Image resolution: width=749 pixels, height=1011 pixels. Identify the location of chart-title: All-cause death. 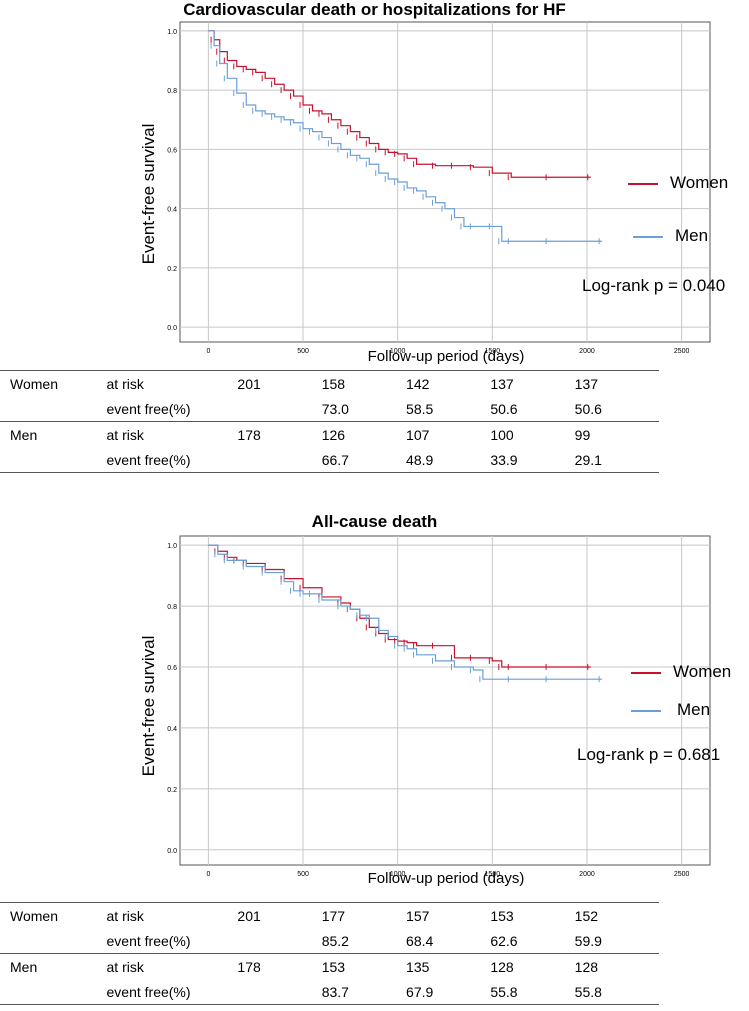
(374, 521).